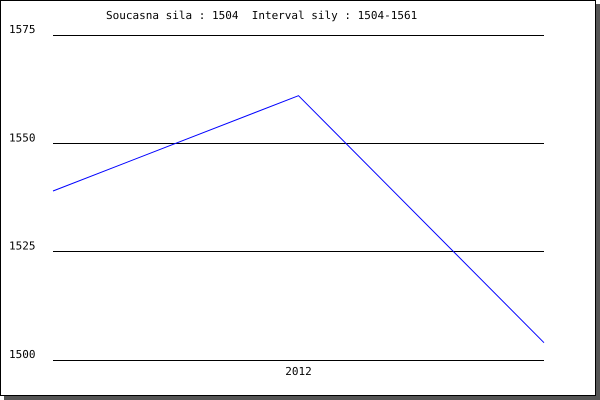  Describe the element at coordinates (22, 137) in the screenshot. I see `y-tick-label: 1550` at that location.